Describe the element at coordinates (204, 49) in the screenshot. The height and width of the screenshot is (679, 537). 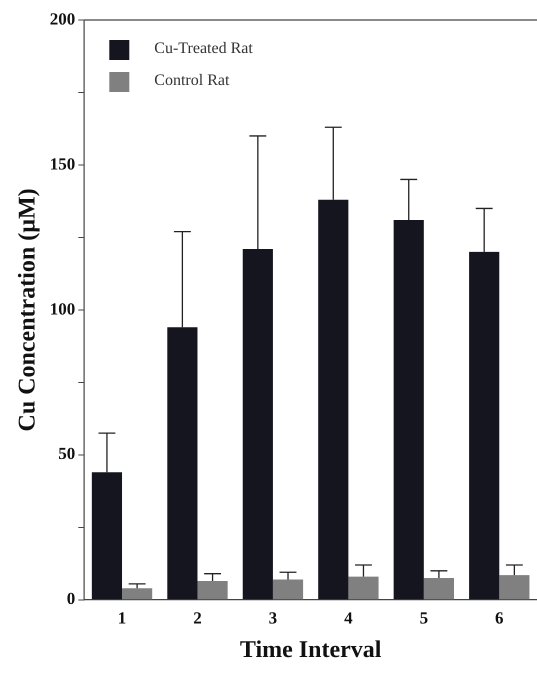
I see `legend-label: Cu-Treated Rat` at that location.